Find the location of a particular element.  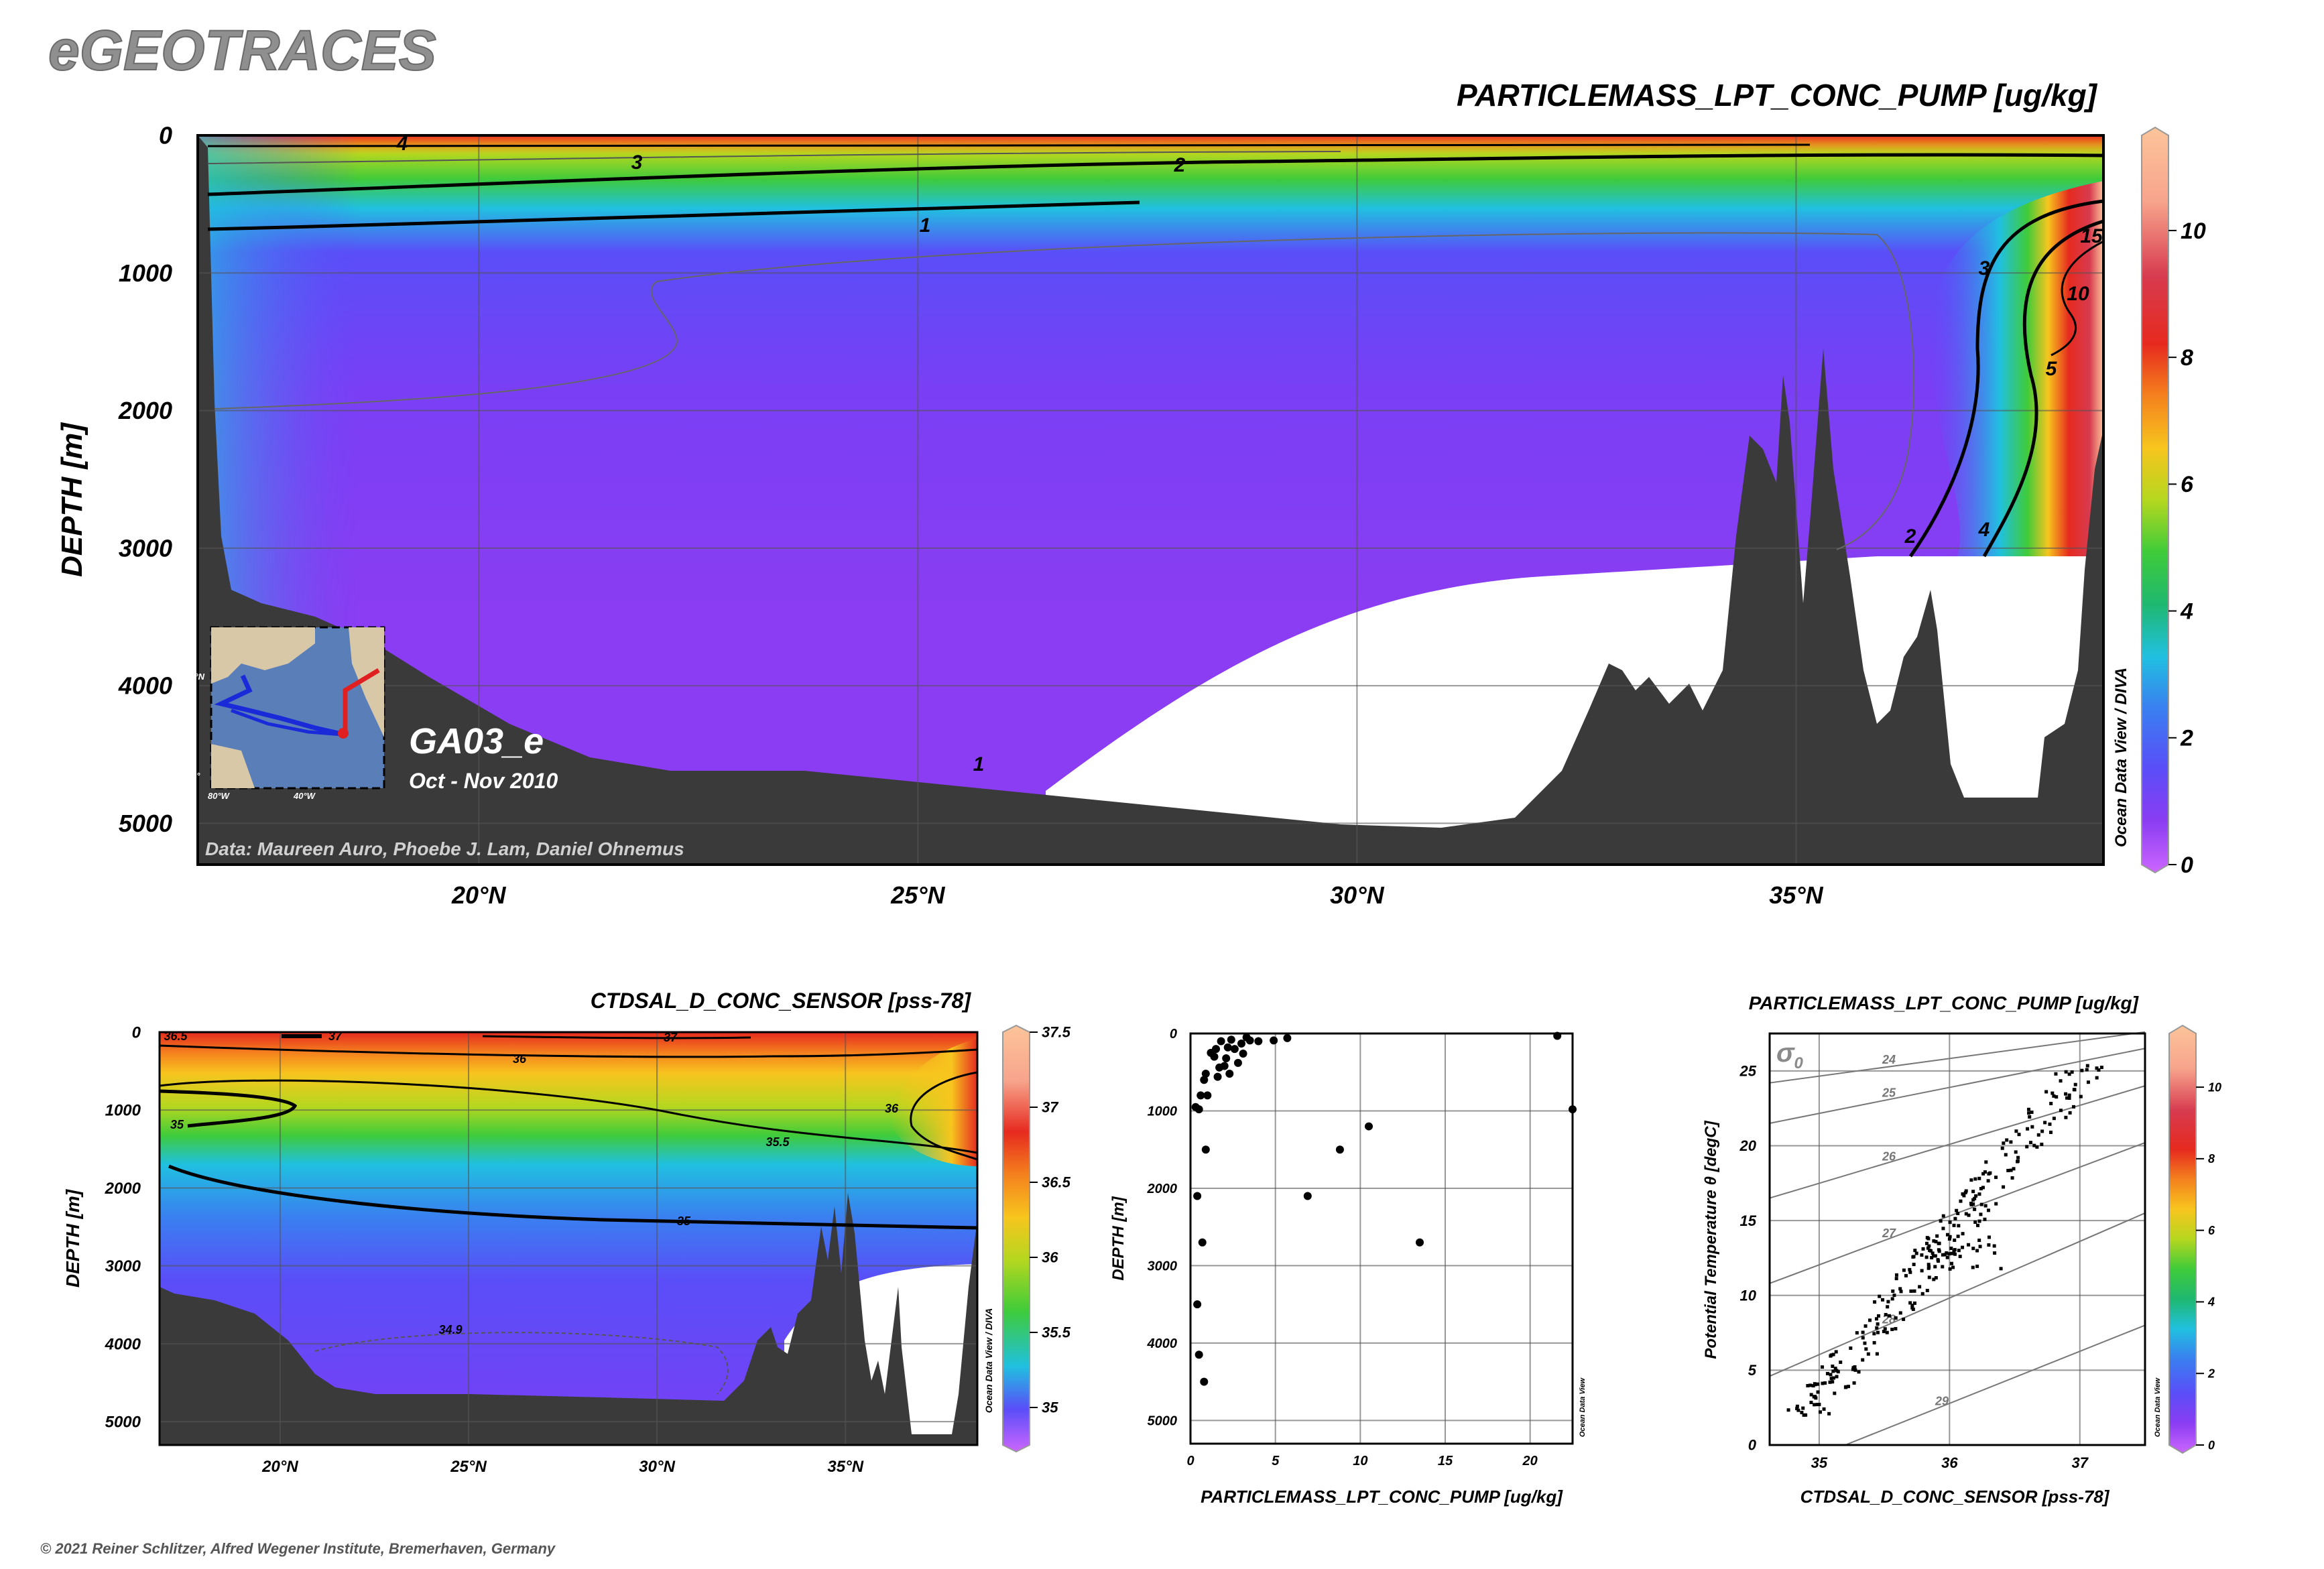

inset-lon-label-2: 40°W is located at coordinates (304, 796).